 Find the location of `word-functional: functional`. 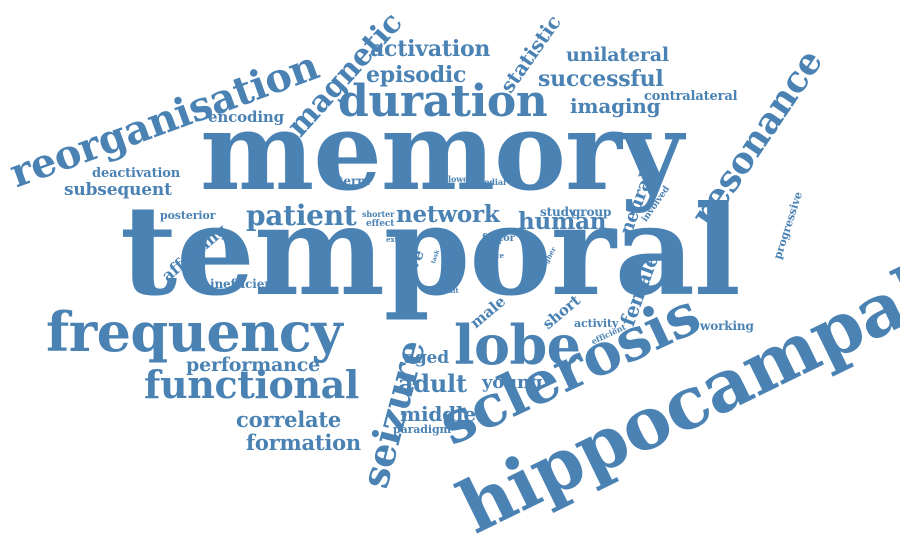

word-functional: functional is located at coordinates (251, 384).